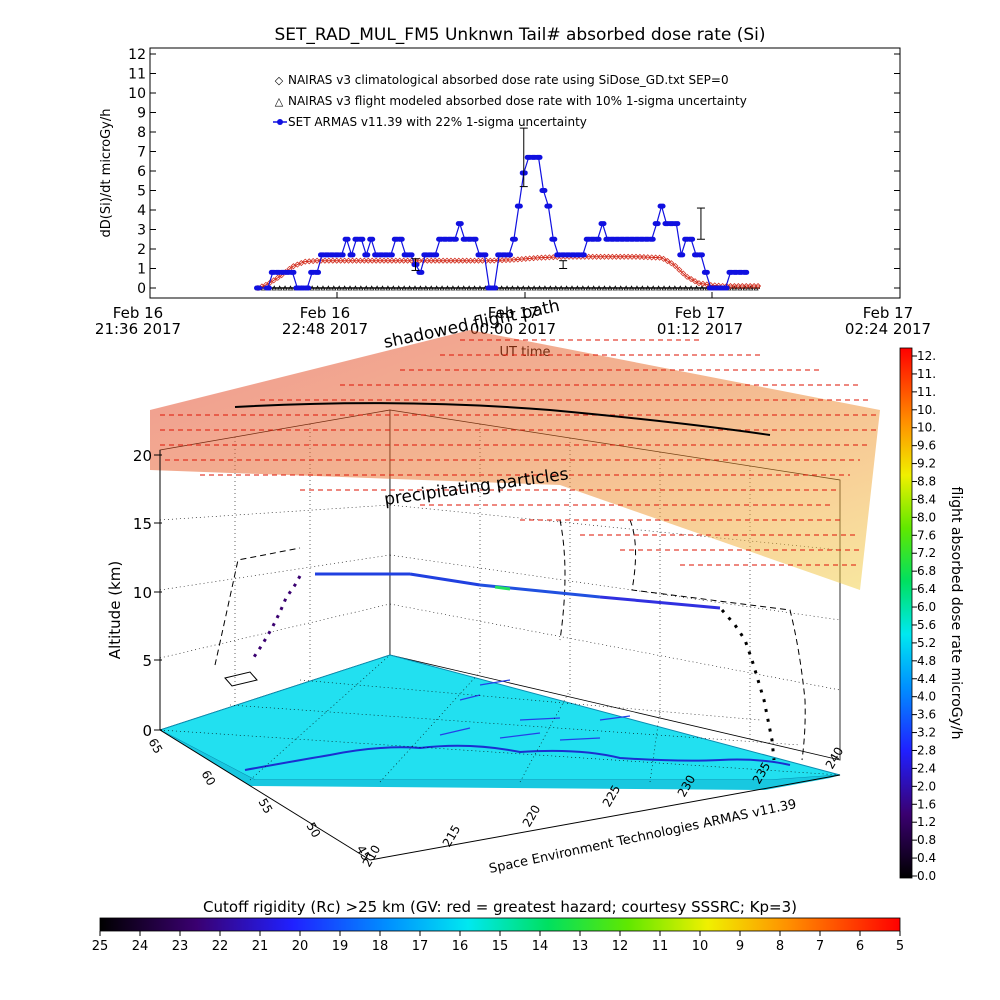 The width and height of the screenshot is (1000, 1000). Describe the element at coordinates (265, 795) in the screenshot. I see `latitude-axis-line` at that location.